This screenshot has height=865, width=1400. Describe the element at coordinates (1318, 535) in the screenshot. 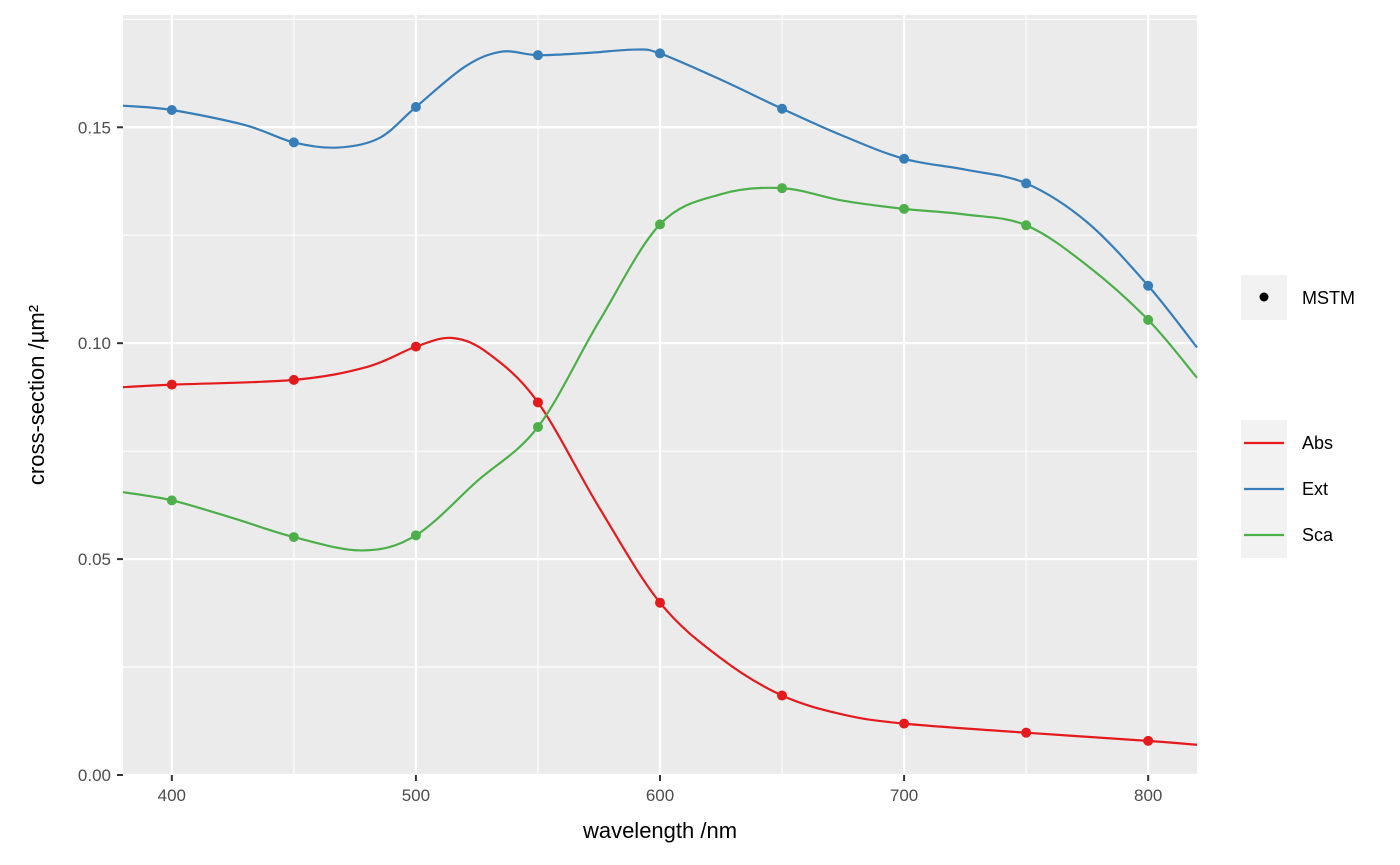

I see `legend-label-sca: Sca` at that location.